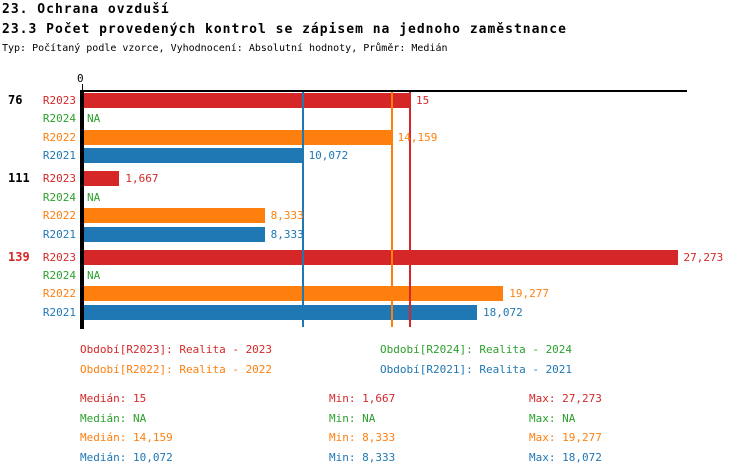 This screenshot has width=750, height=476. What do you see at coordinates (142, 179) in the screenshot?
I see `bar-value-label: 1,667` at bounding box center [142, 179].